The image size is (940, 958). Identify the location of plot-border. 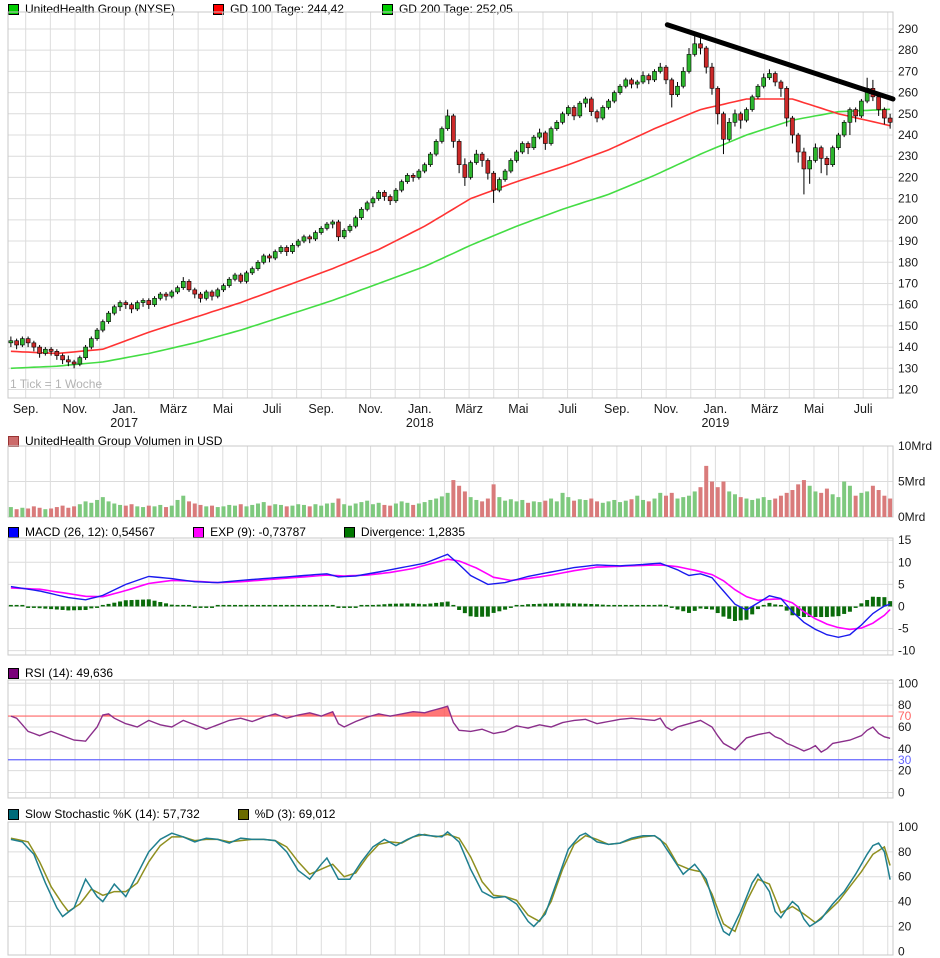
(450, 888).